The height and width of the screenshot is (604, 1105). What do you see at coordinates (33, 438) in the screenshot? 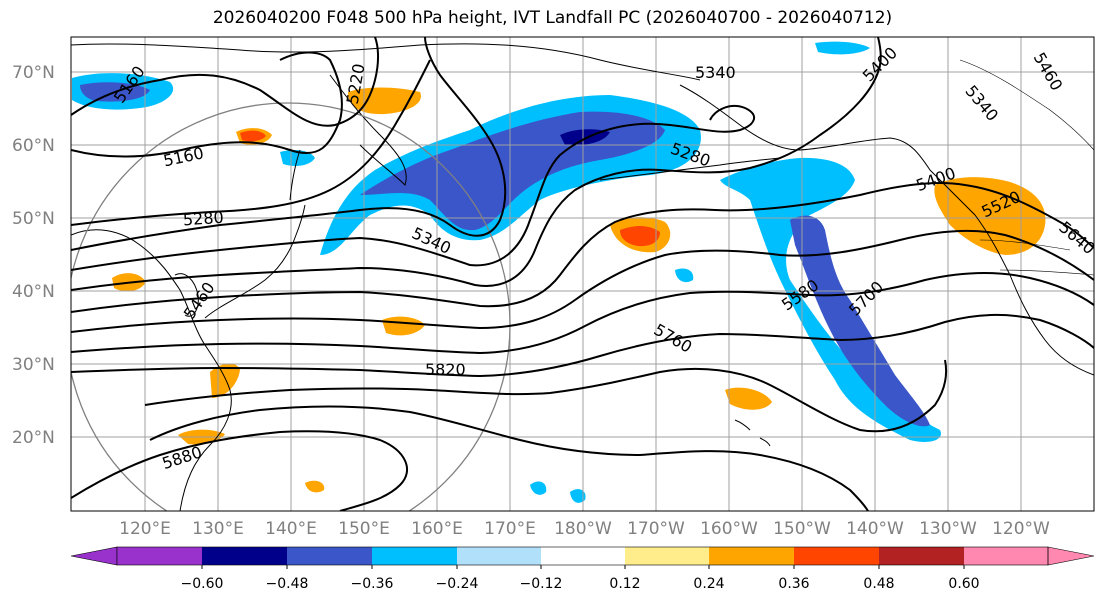
I see `lat-label-20: 20°N` at bounding box center [33, 438].